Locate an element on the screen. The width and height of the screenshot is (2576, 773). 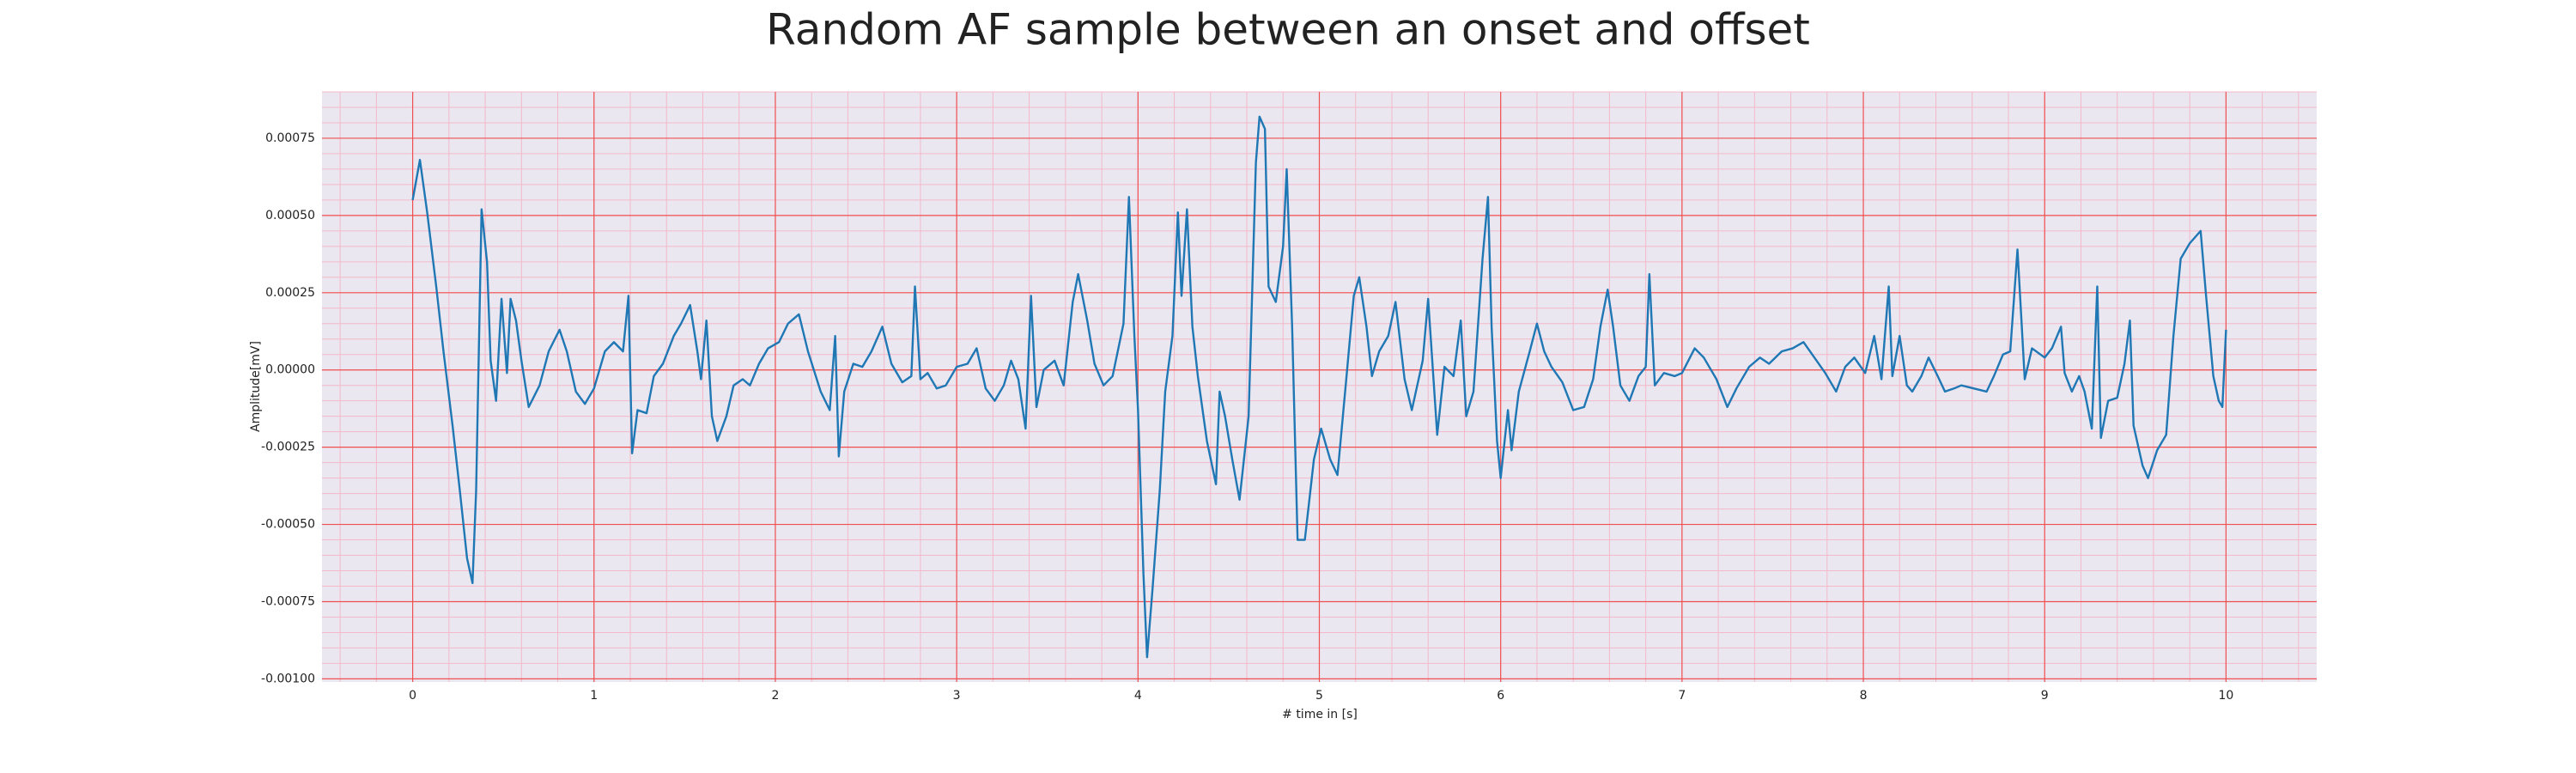
x-tick-label: 10 is located at coordinates (2225, 696).